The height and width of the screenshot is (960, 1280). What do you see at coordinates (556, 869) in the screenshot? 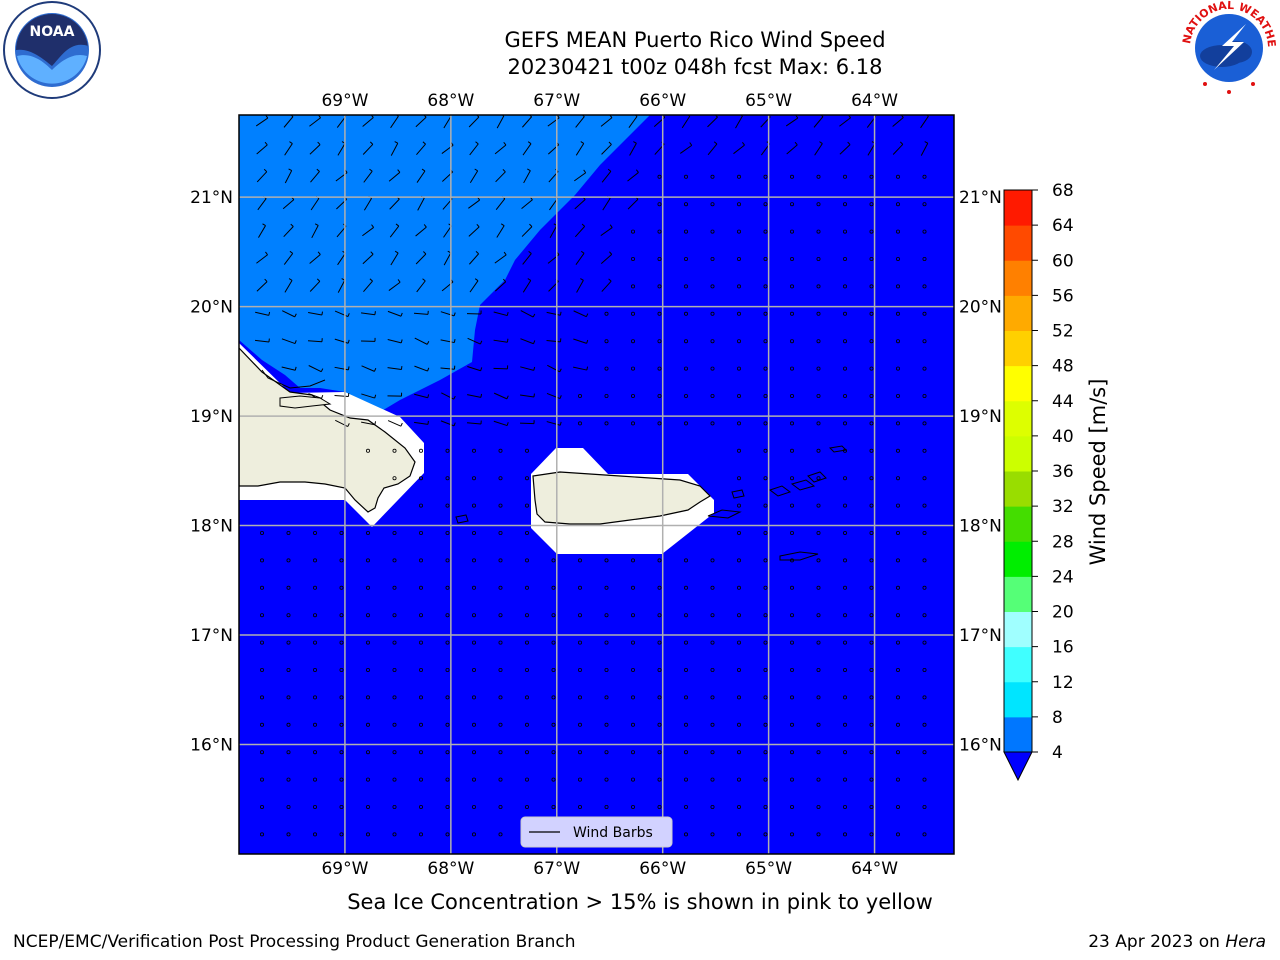
I see `lon-label: 67°W` at bounding box center [556, 869].